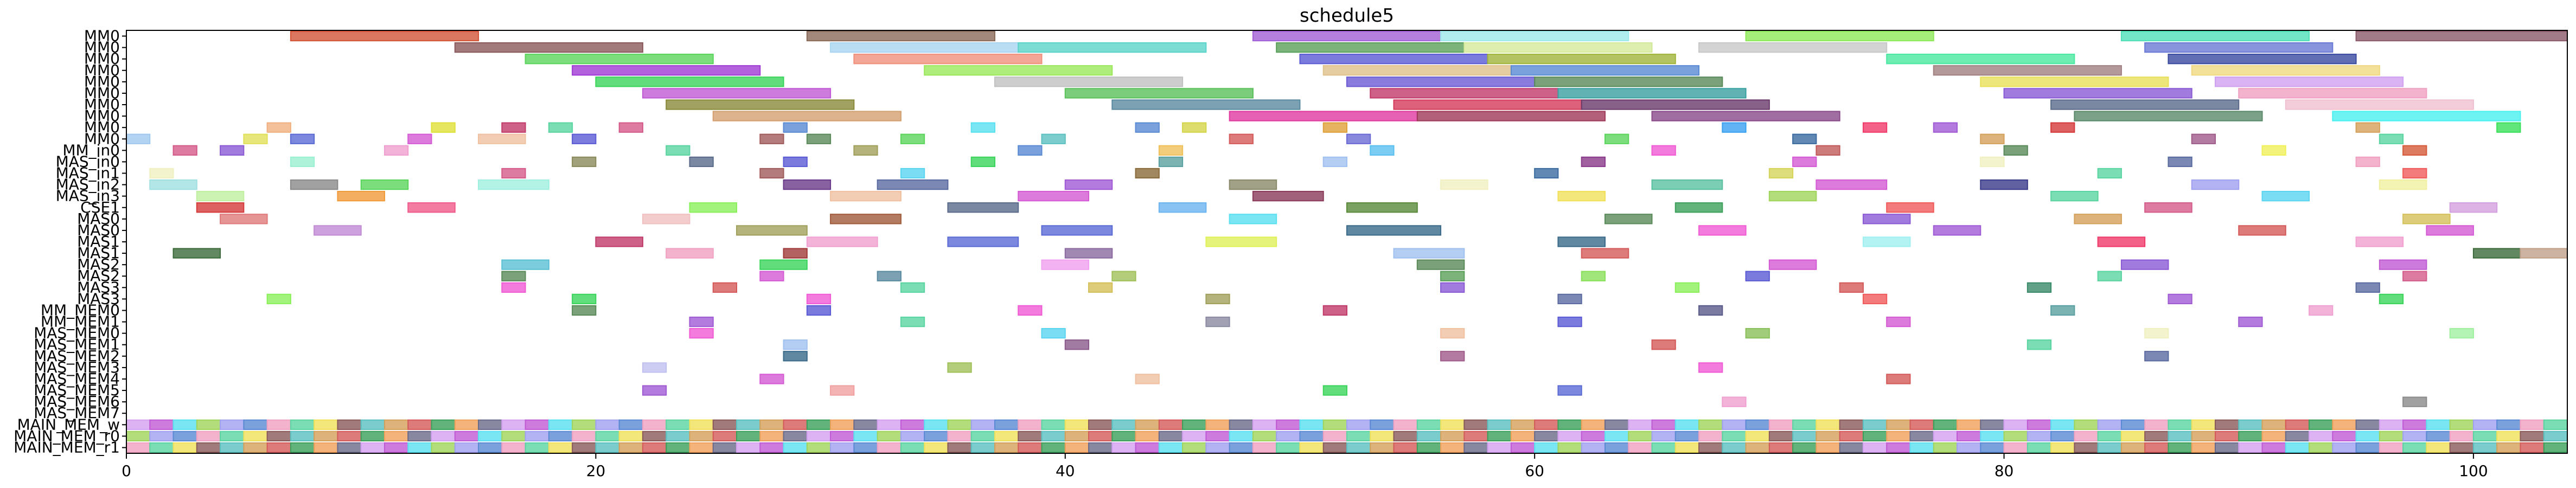 This screenshot has width=2576, height=488. I want to click on y-tick-label: MAS3, so click(98, 298).